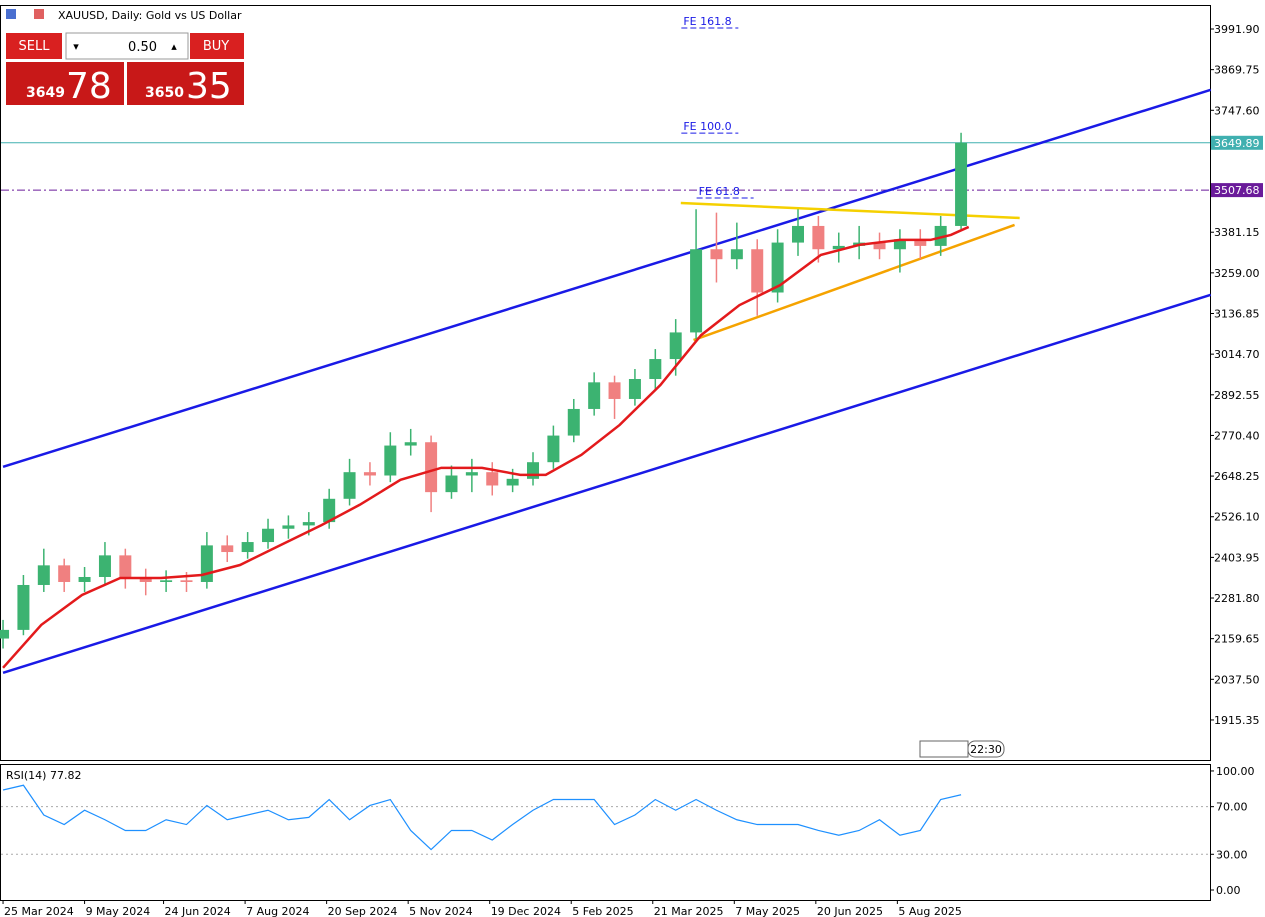 The image size is (1265, 917). I want to click on x-tick-label: 21 Mar 2025, so click(689, 911).